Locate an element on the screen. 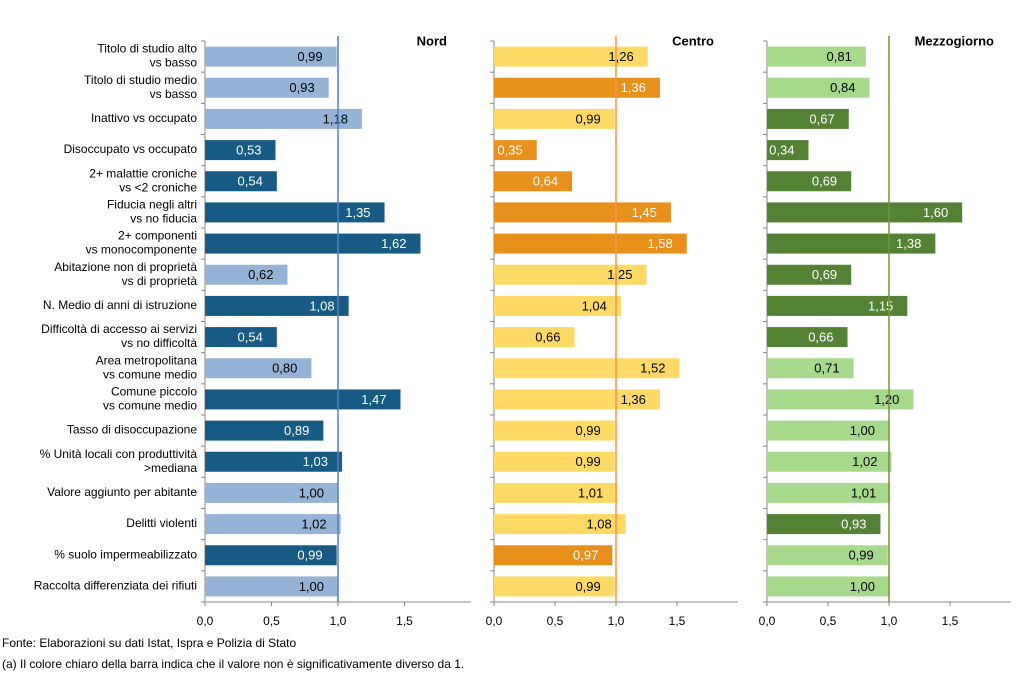  data-label: 1,38 is located at coordinates (908, 243).